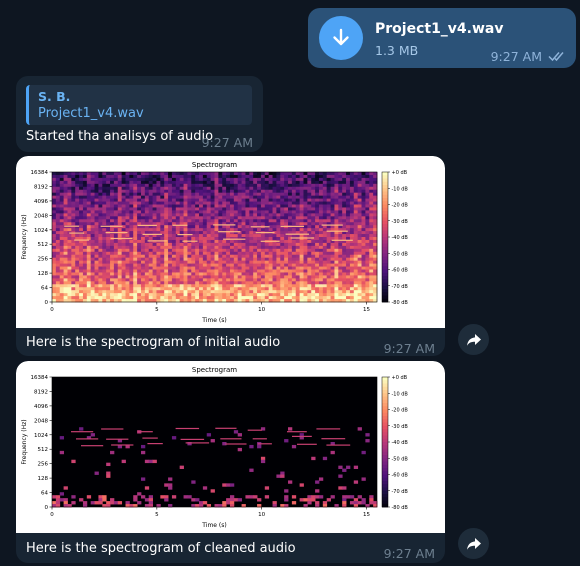 This screenshot has width=580, height=566. Describe the element at coordinates (161, 548) in the screenshot. I see `image-caption: Here is the spectrogram of cleaned audio` at that location.